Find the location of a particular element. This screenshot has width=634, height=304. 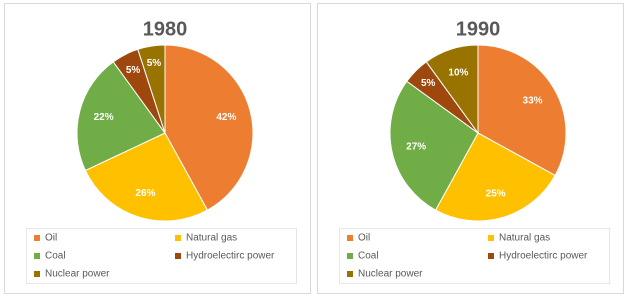

data-label: 42% is located at coordinates (226, 117).